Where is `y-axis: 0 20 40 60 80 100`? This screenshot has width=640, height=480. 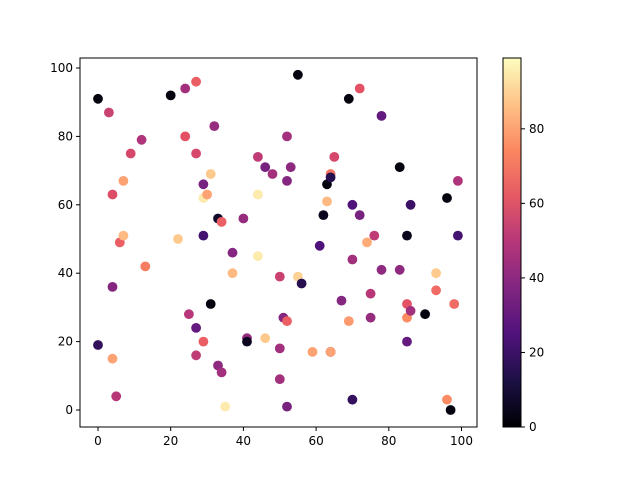
y-axis: 0 20 40 60 80 100 is located at coordinates (65, 239).